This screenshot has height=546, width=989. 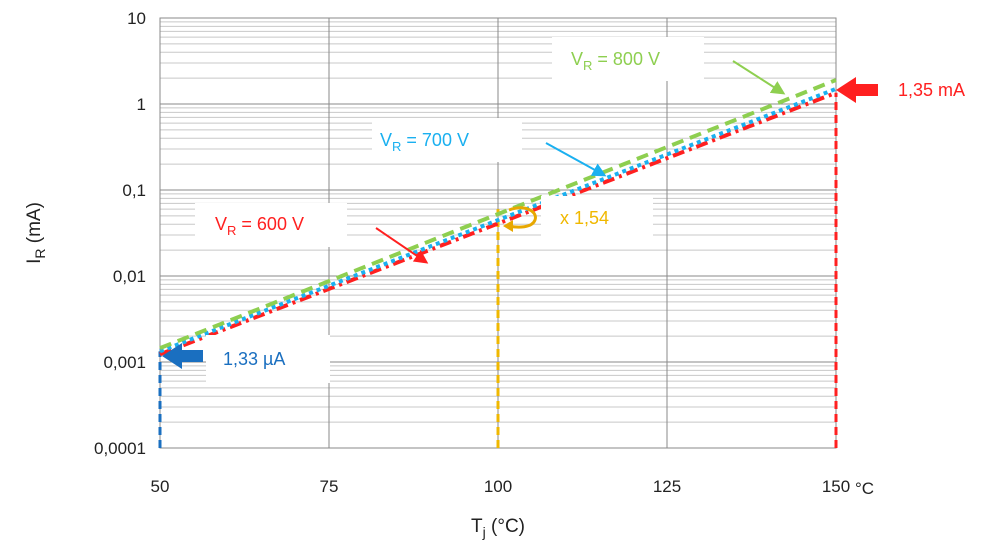 What do you see at coordinates (124, 362) in the screenshot?
I see `y-tick-label: 0,001` at bounding box center [124, 362].